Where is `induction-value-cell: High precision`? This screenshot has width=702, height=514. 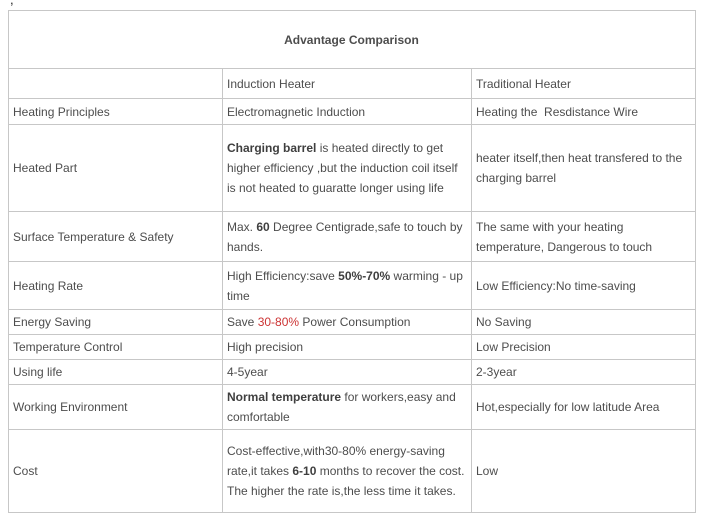
induction-value-cell: High precision is located at coordinates (347, 347).